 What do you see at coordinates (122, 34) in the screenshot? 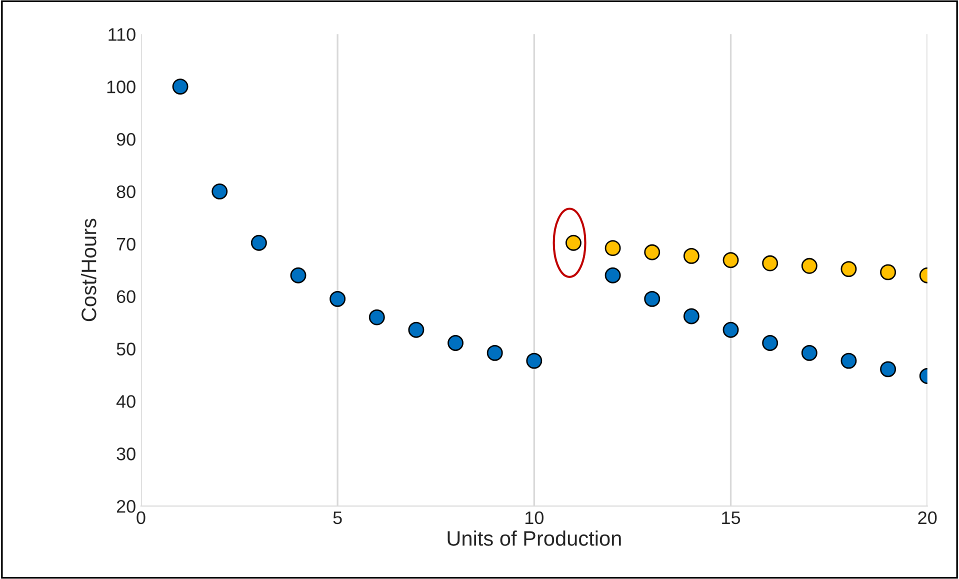
I see `y-tick-label: 110` at bounding box center [122, 34].